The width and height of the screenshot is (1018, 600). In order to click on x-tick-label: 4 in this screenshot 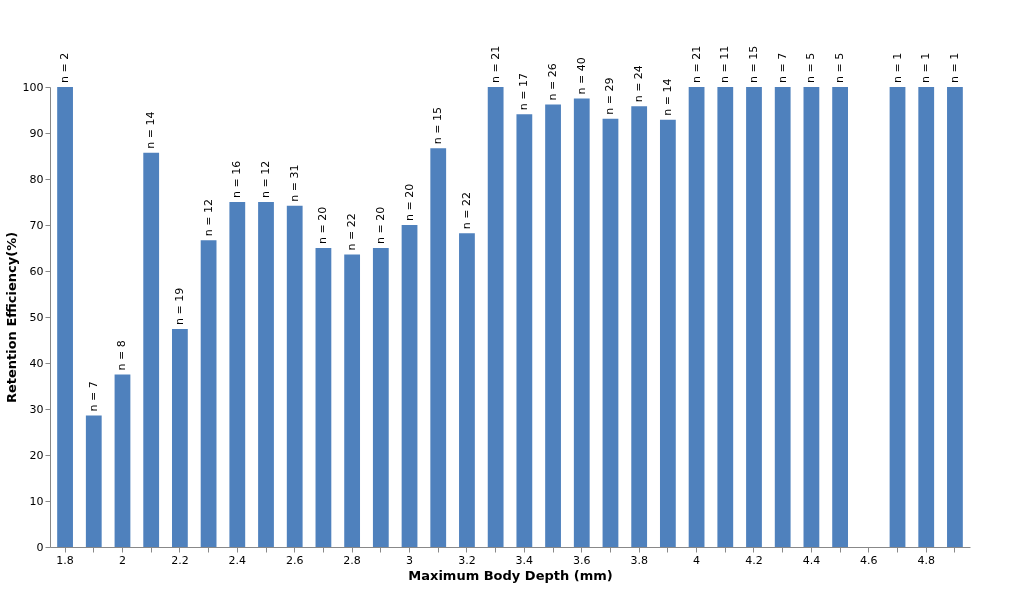, I will do `click(697, 560)`.